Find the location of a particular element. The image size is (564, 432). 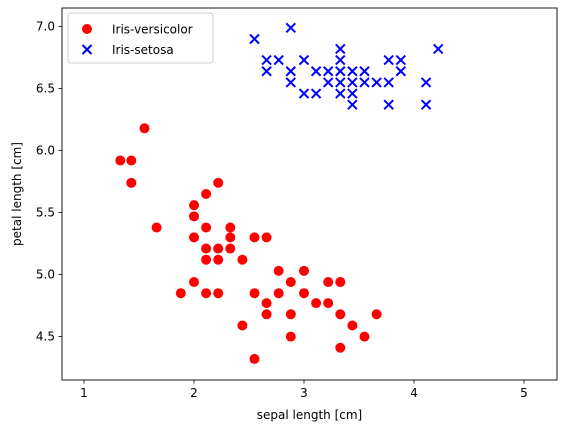

y-tick-label: 6.5 is located at coordinates (45, 89).